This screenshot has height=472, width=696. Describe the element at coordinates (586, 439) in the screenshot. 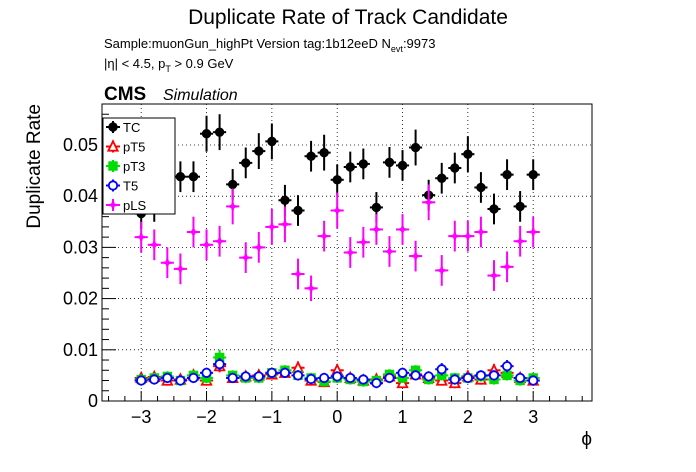

I see `x-axis-label: ϕ` at that location.